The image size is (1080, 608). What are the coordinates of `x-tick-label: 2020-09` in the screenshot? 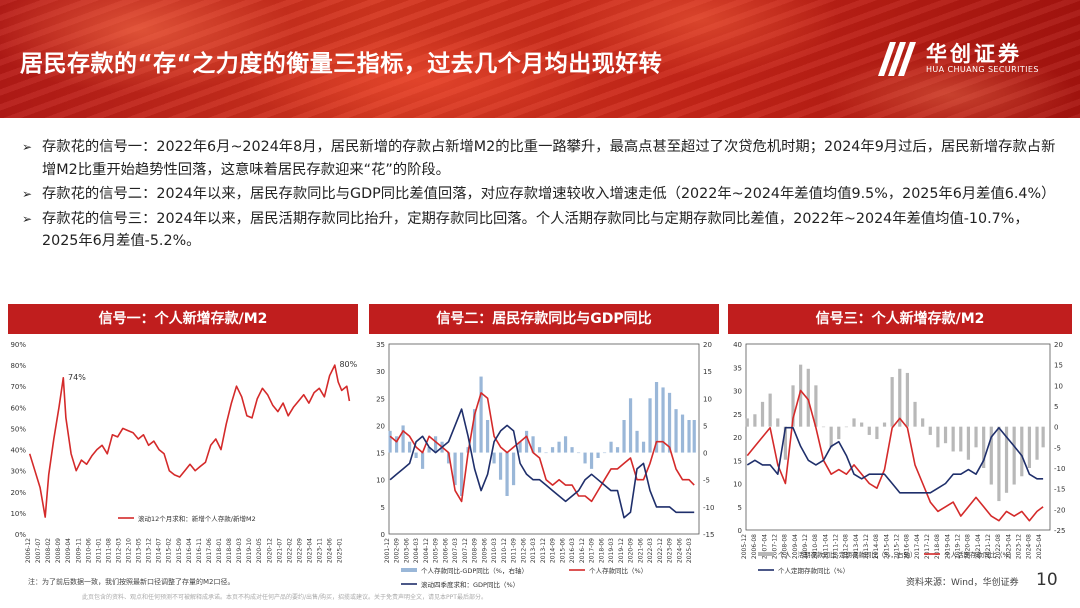 It's located at (631, 550).